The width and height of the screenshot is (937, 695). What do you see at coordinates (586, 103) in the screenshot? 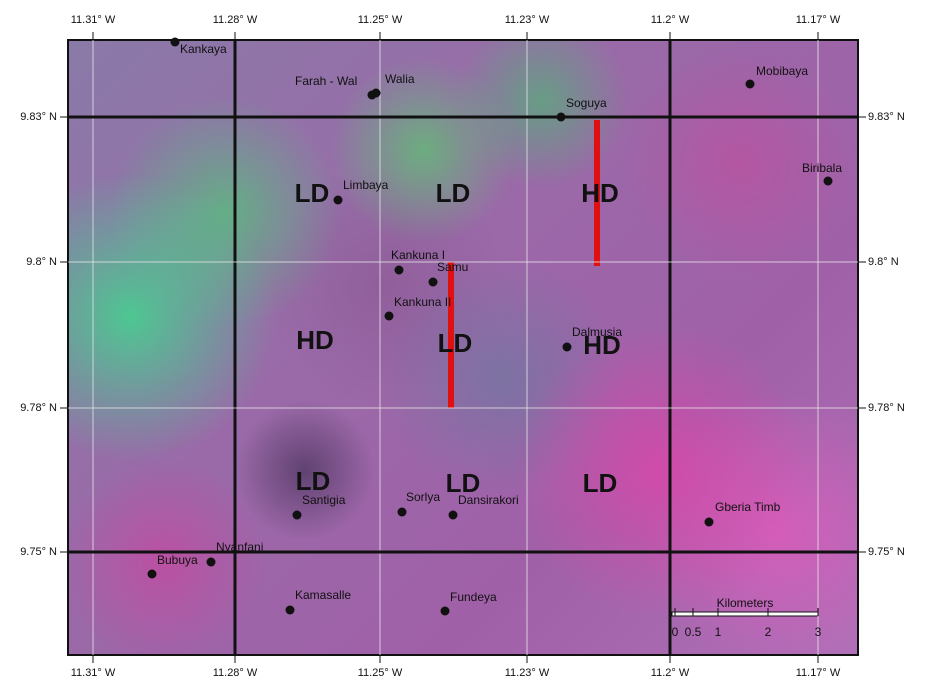
I see `place-label: Soguya` at bounding box center [586, 103].